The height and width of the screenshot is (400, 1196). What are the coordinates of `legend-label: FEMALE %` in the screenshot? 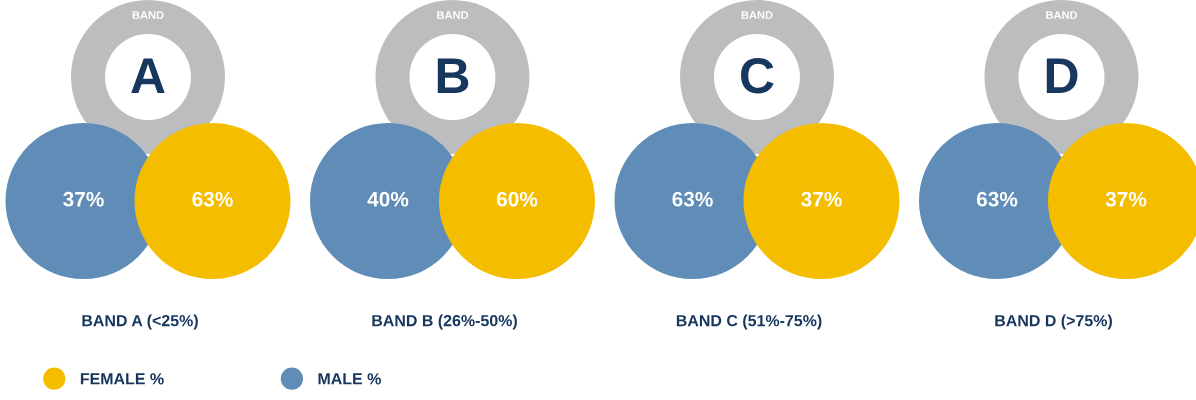 It's located at (122, 379).